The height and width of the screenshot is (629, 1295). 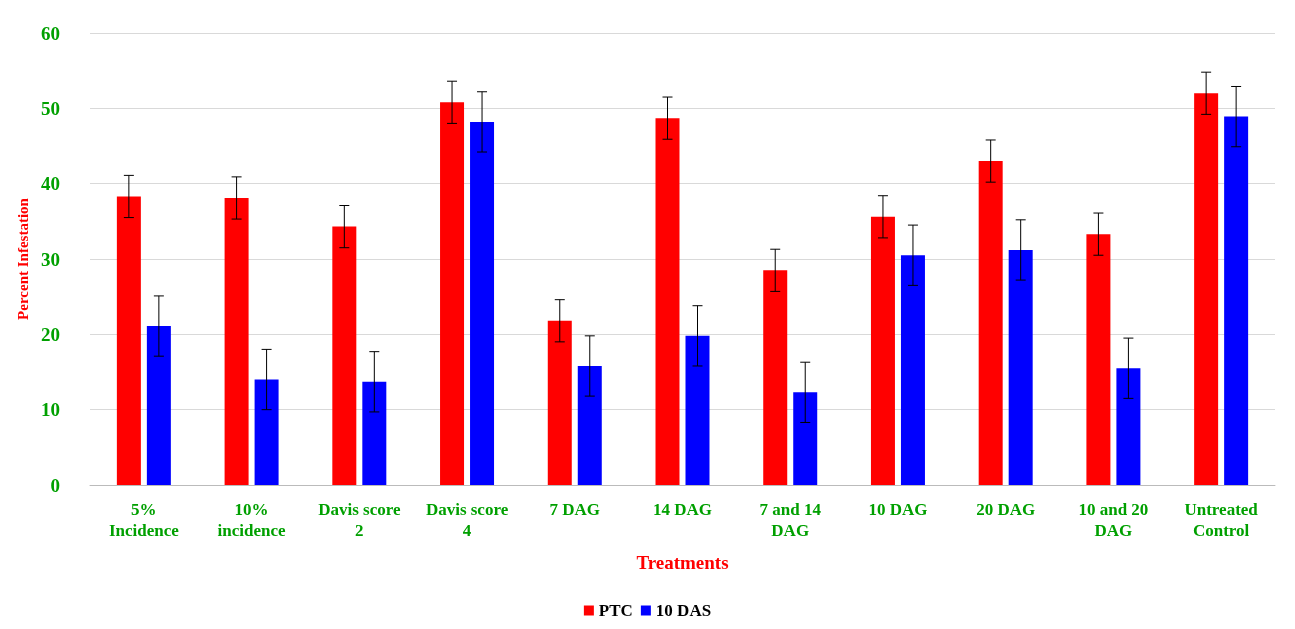 What do you see at coordinates (467, 520) in the screenshot?
I see `x-tick-label: Davis score 4` at bounding box center [467, 520].